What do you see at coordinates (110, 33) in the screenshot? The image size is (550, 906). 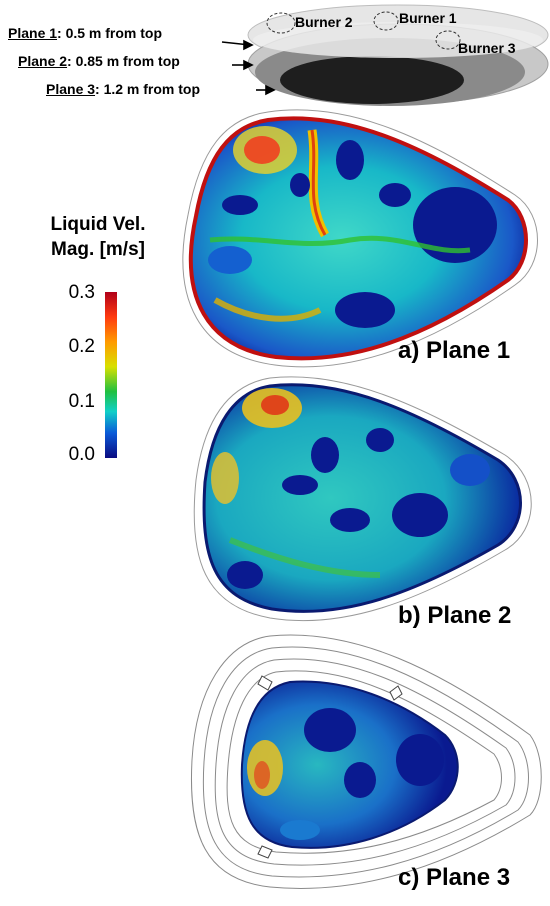 I see `plane-1-desc: : 0.5 m from top` at bounding box center [110, 33].